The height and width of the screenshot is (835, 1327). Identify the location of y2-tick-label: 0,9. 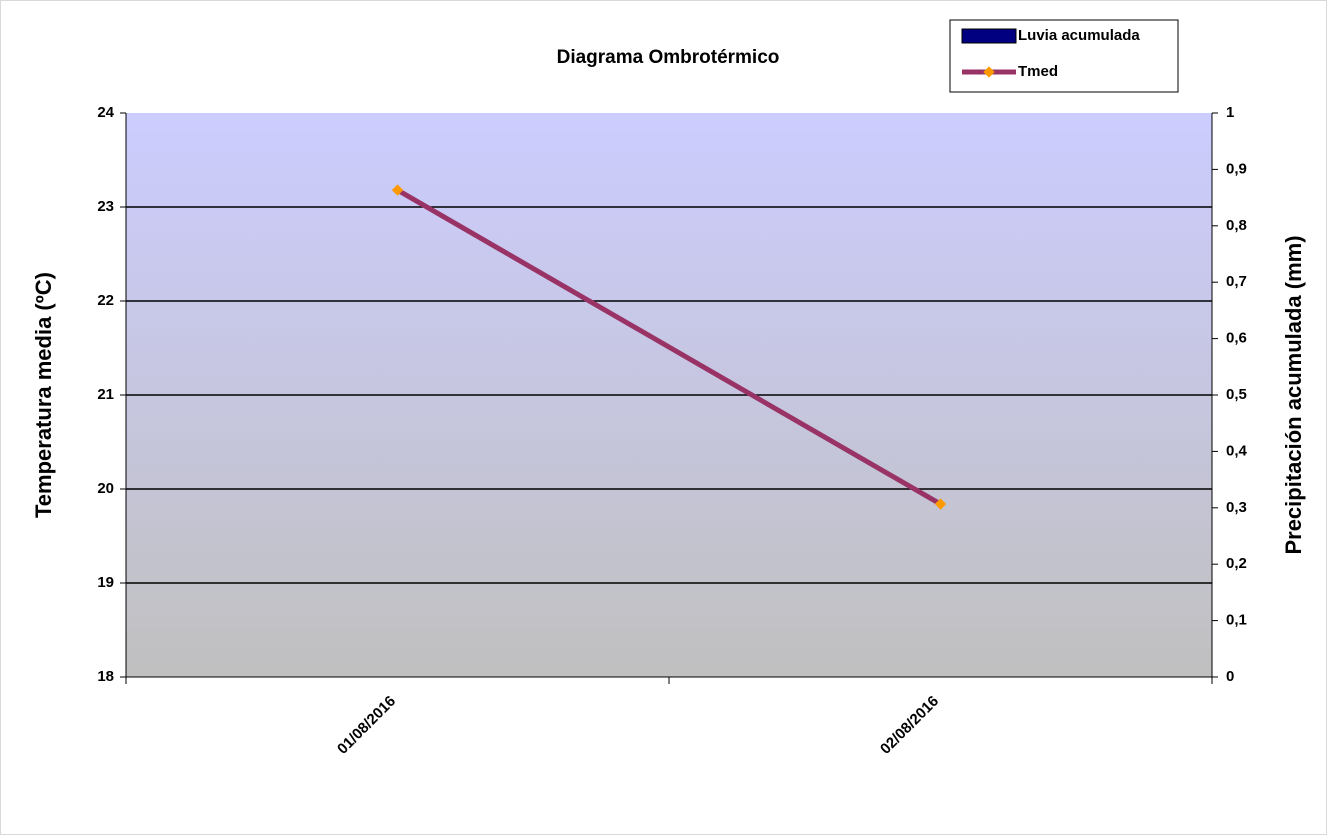
(1236, 168).